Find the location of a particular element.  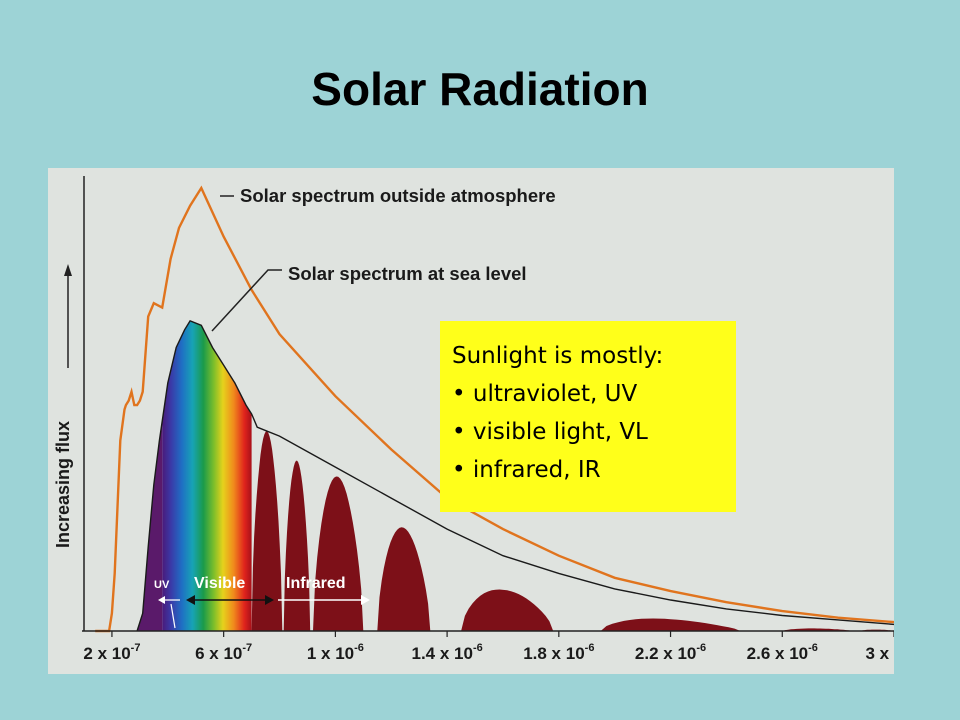

infrared-arrow is located at coordinates (324, 600).